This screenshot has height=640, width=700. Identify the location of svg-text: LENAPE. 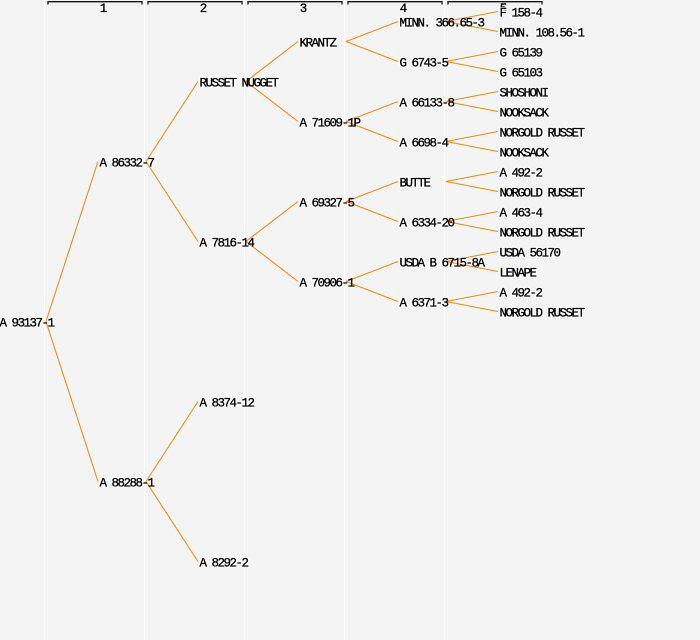
(518, 273).